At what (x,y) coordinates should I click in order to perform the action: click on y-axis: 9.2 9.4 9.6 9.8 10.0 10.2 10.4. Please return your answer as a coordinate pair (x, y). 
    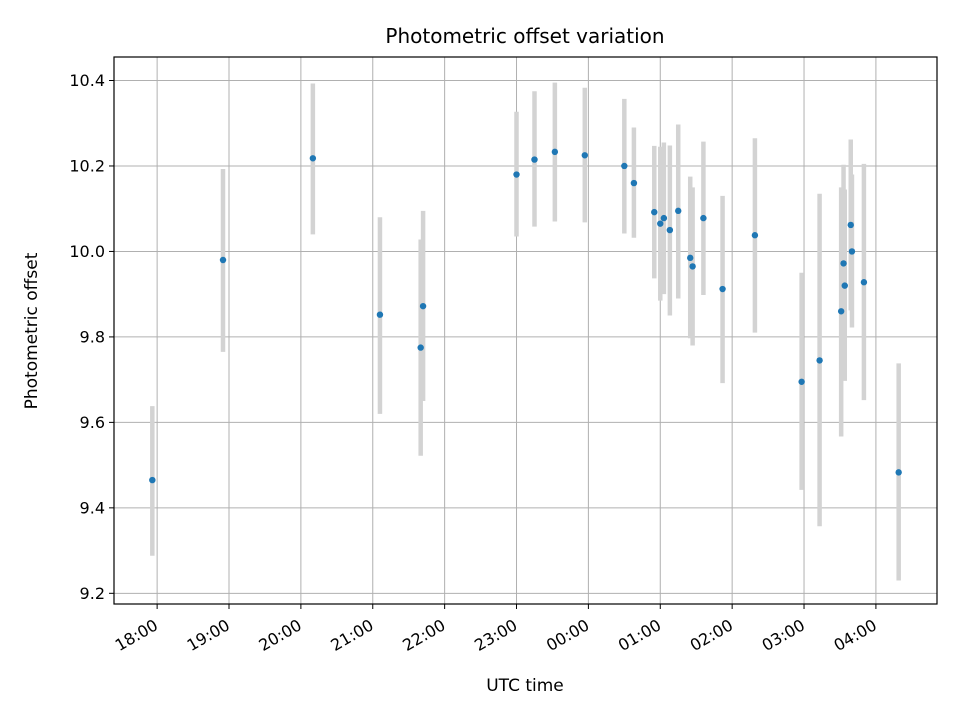
    Looking at the image, I should click on (91, 337).